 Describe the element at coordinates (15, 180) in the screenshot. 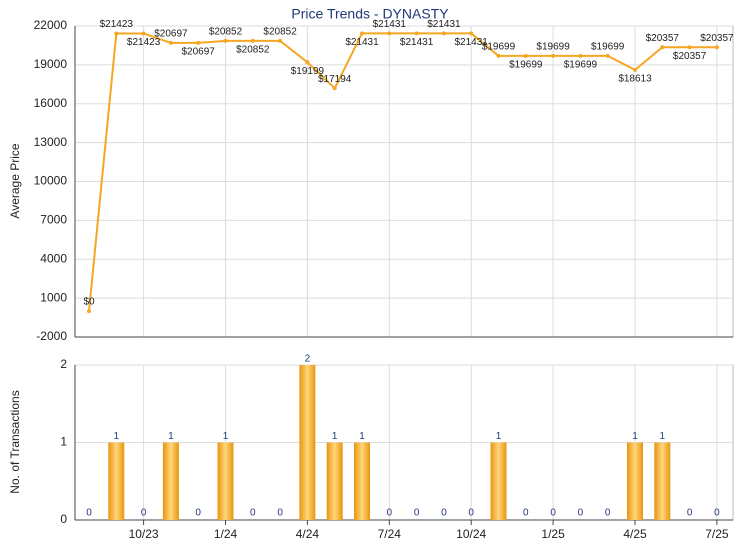

I see `y-axis-label: Average Price` at that location.